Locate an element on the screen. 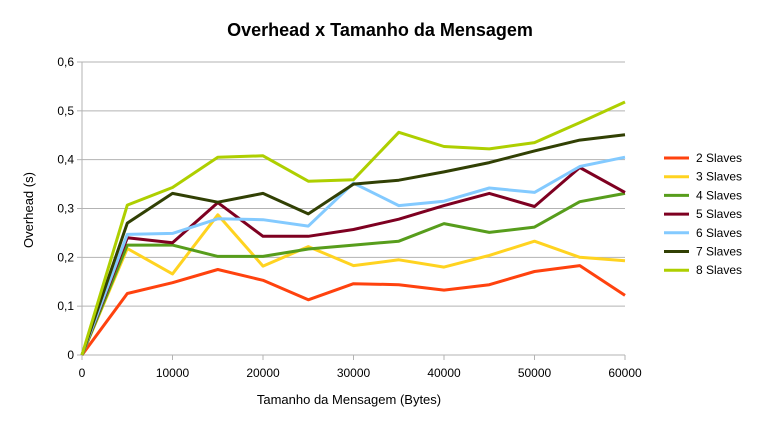 The image size is (760, 427). x-tick-label: 60000 is located at coordinates (625, 373).